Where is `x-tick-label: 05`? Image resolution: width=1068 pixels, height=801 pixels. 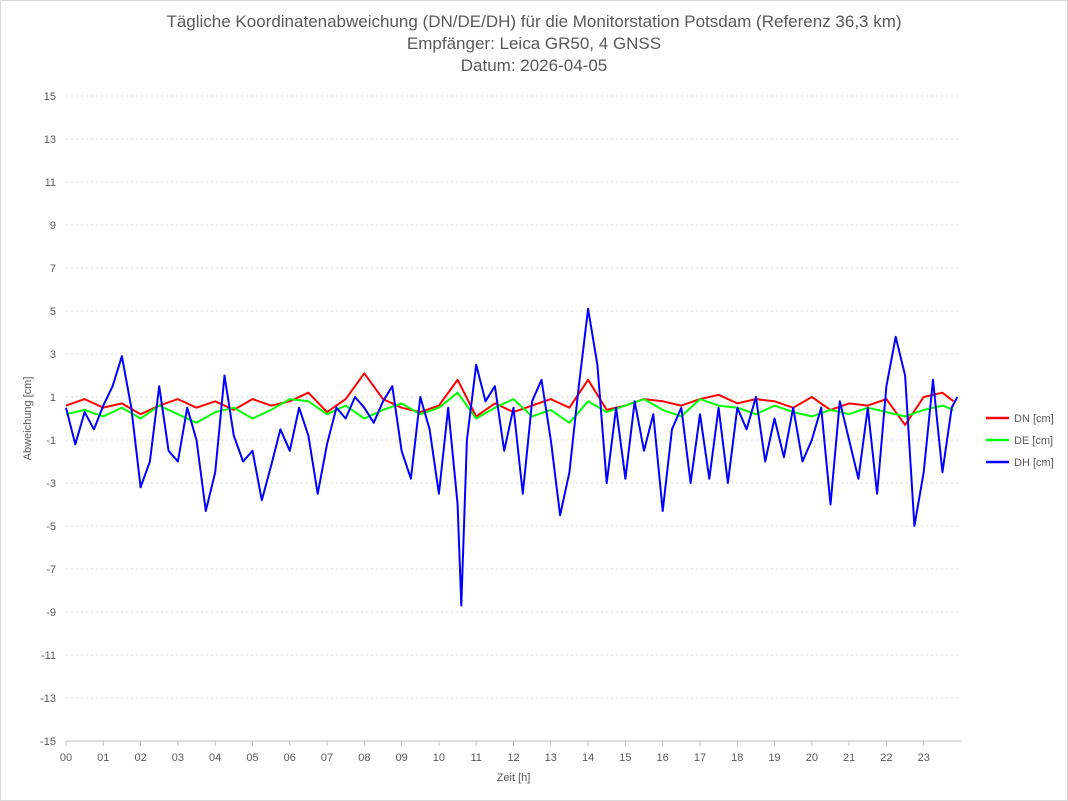 x-tick-label: 05 is located at coordinates (252, 758).